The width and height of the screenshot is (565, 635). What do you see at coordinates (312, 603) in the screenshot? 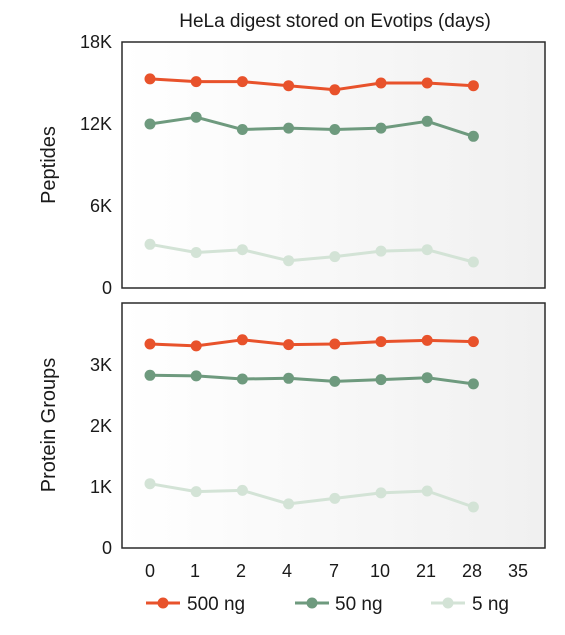
I see `legend-marker-50-ng` at bounding box center [312, 603].